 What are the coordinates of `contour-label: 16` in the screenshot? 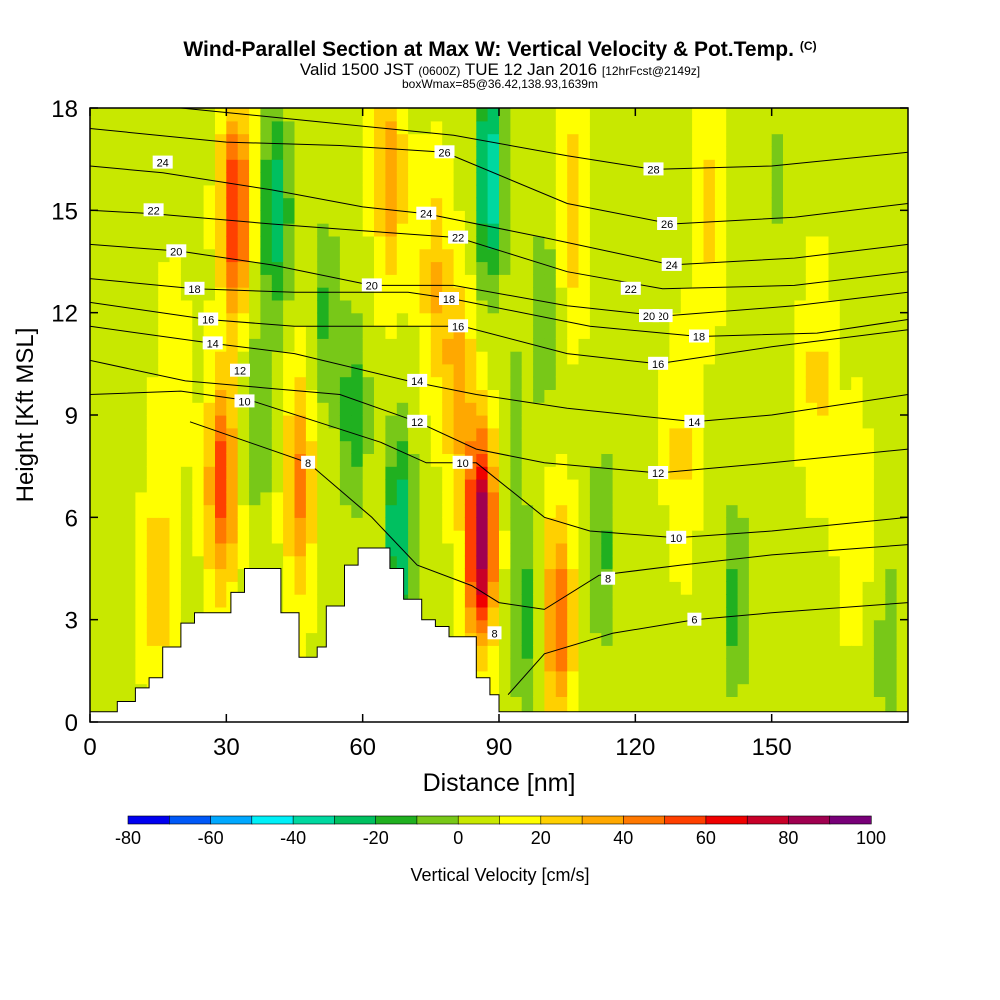 It's located at (658, 363).